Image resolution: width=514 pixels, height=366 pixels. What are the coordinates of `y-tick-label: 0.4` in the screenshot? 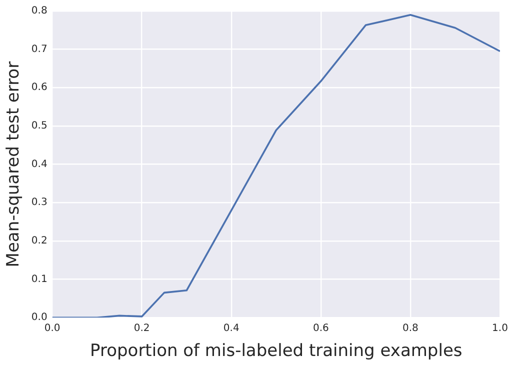 It's located at (39, 164).